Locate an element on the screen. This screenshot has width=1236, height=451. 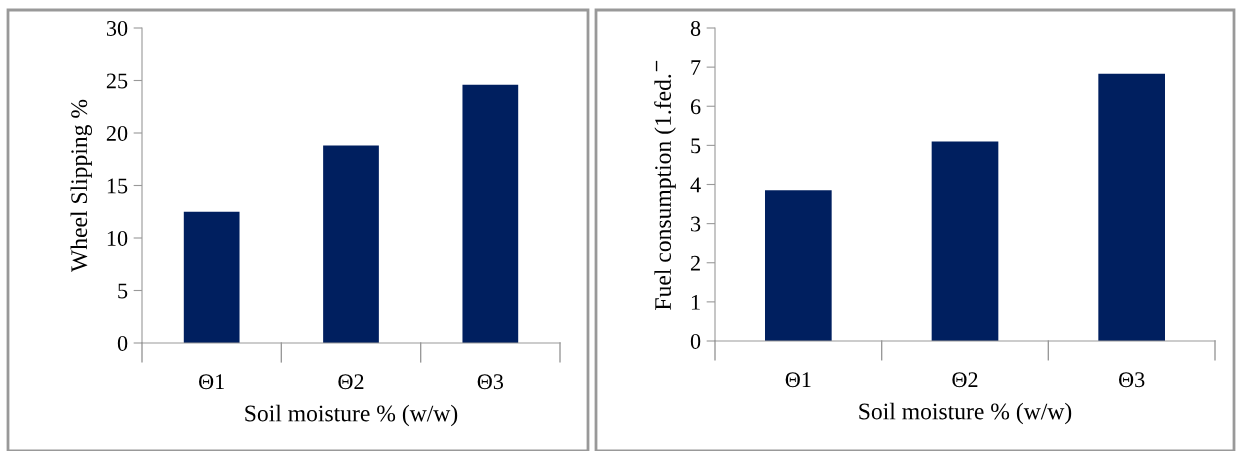
y-tick-label: 6 is located at coordinates (695, 107).